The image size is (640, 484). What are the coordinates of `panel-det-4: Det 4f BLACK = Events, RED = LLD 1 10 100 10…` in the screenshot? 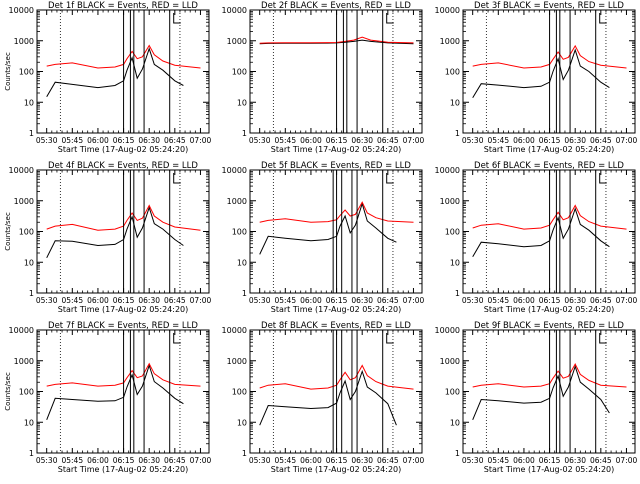 It's located at (107, 237).